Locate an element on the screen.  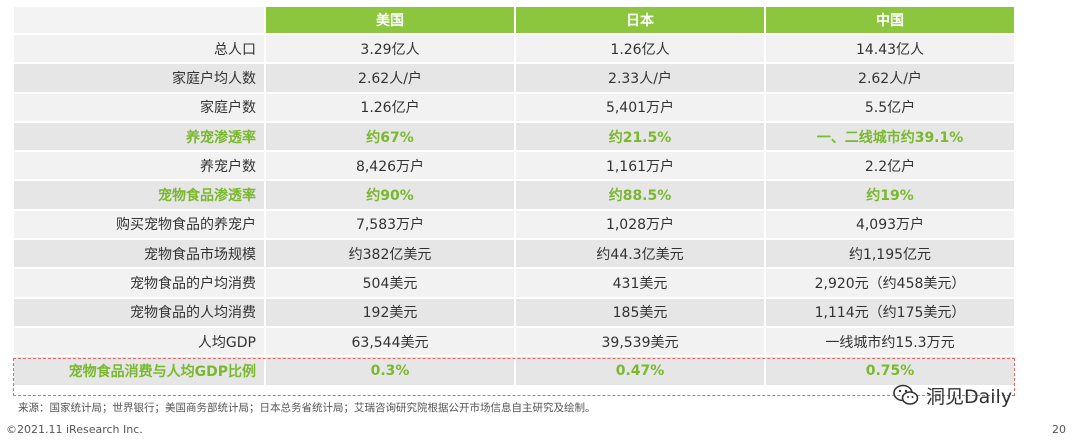
table-row: 家庭户均人数 2.62人/户 2.33人/户 2.62人/户 is located at coordinates (514, 78).